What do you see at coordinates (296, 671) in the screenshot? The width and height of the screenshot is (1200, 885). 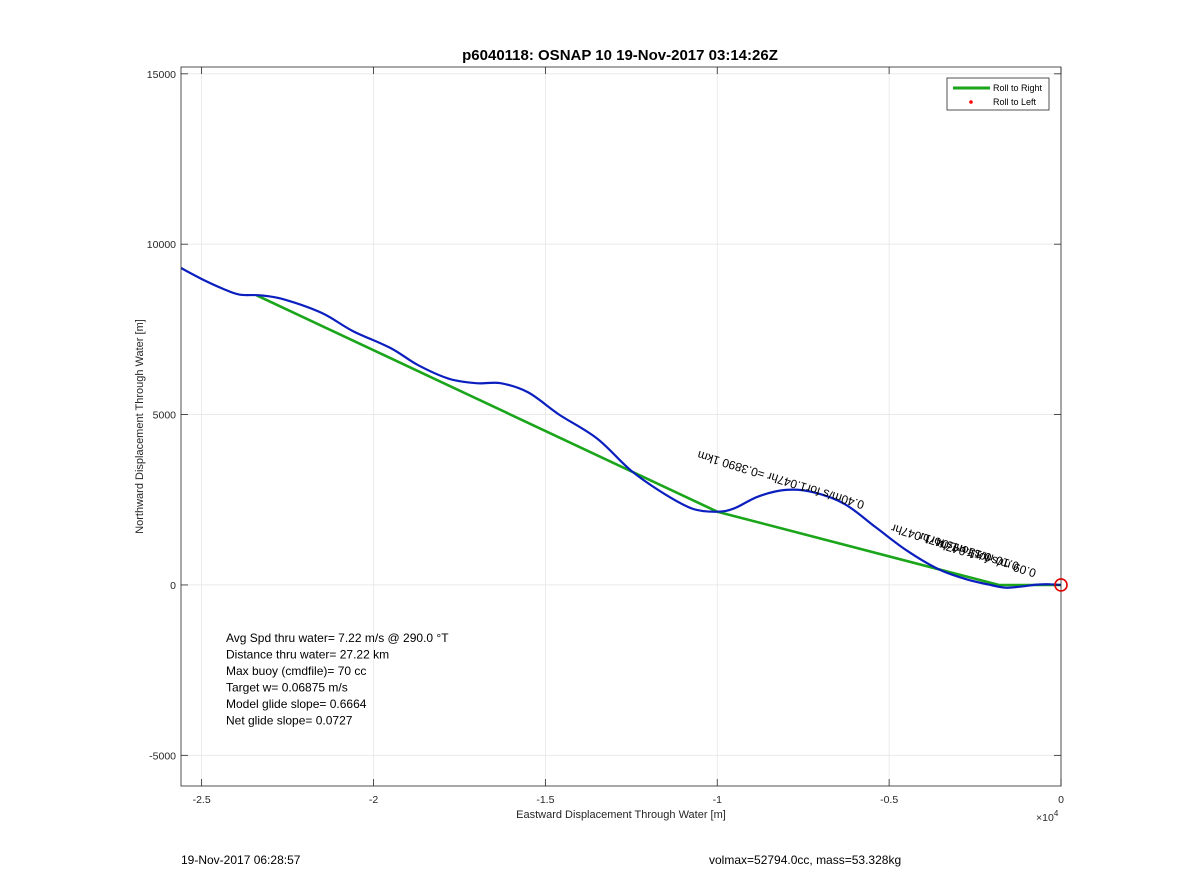 I see `stat-line: Max buoy (cmdfile)= 70 cc` at bounding box center [296, 671].